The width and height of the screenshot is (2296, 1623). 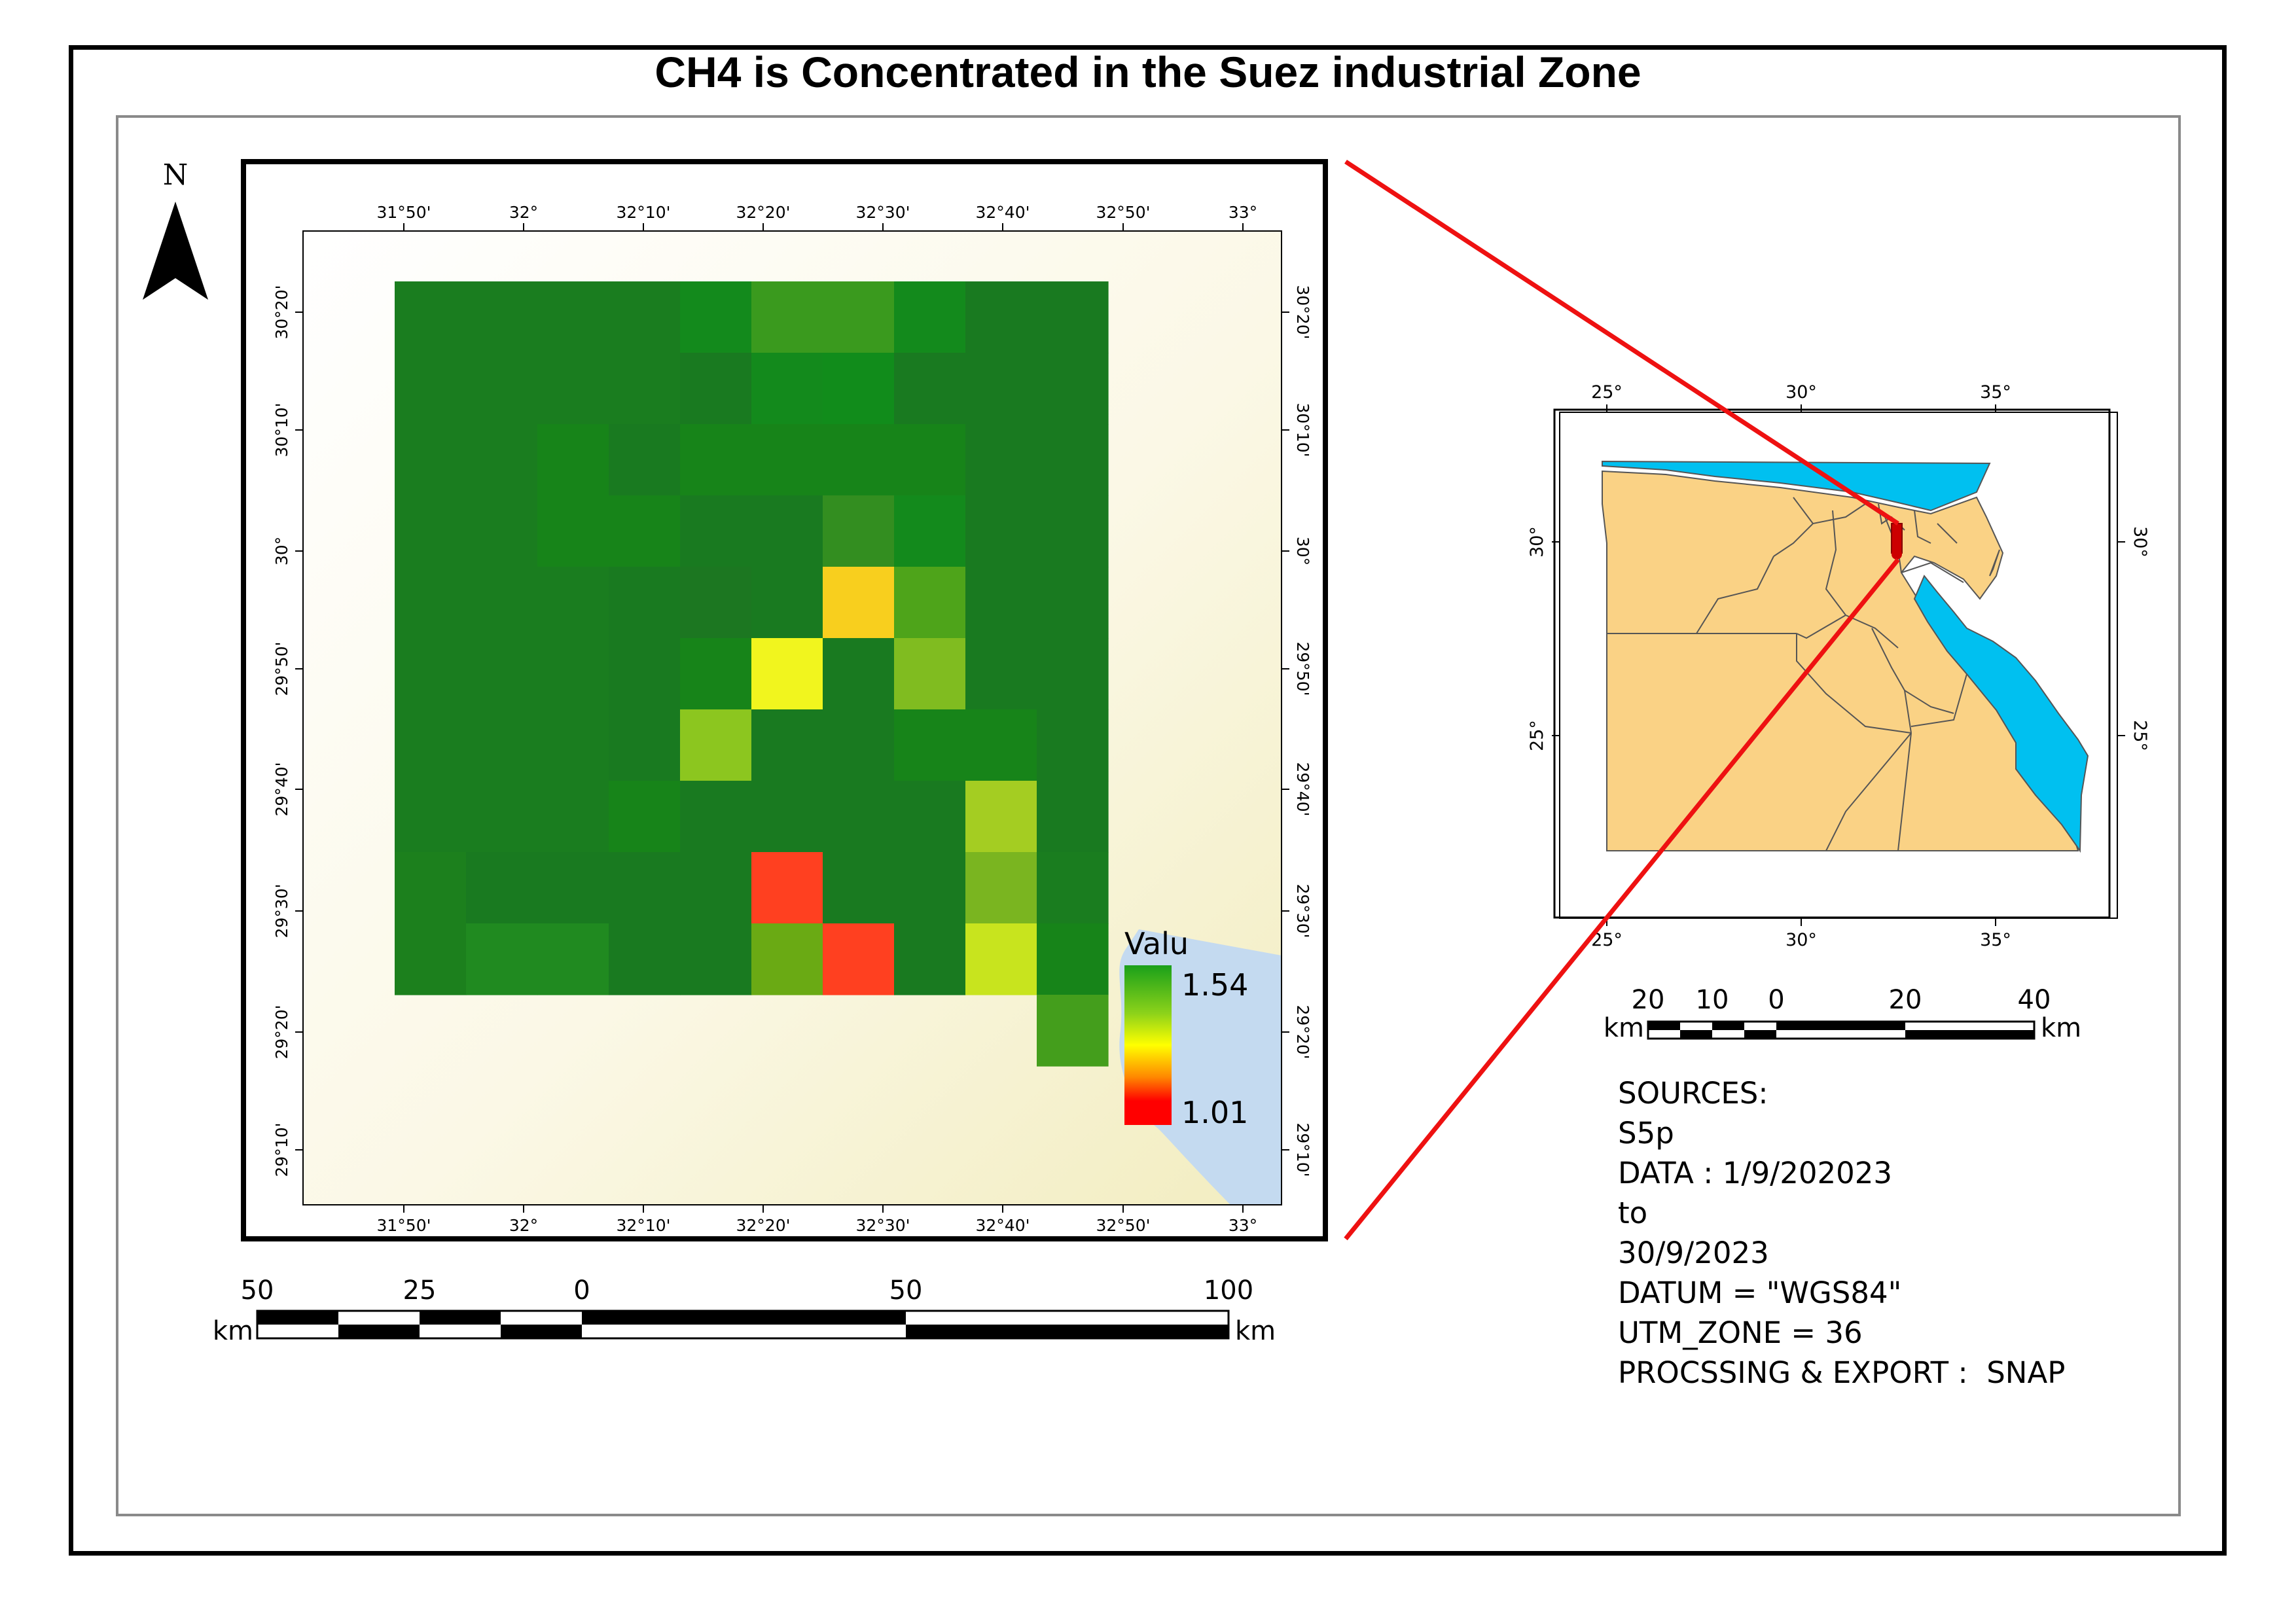 What do you see at coordinates (2140, 542) in the screenshot?
I see `inset-right-latitude-label: 30°` at bounding box center [2140, 542].